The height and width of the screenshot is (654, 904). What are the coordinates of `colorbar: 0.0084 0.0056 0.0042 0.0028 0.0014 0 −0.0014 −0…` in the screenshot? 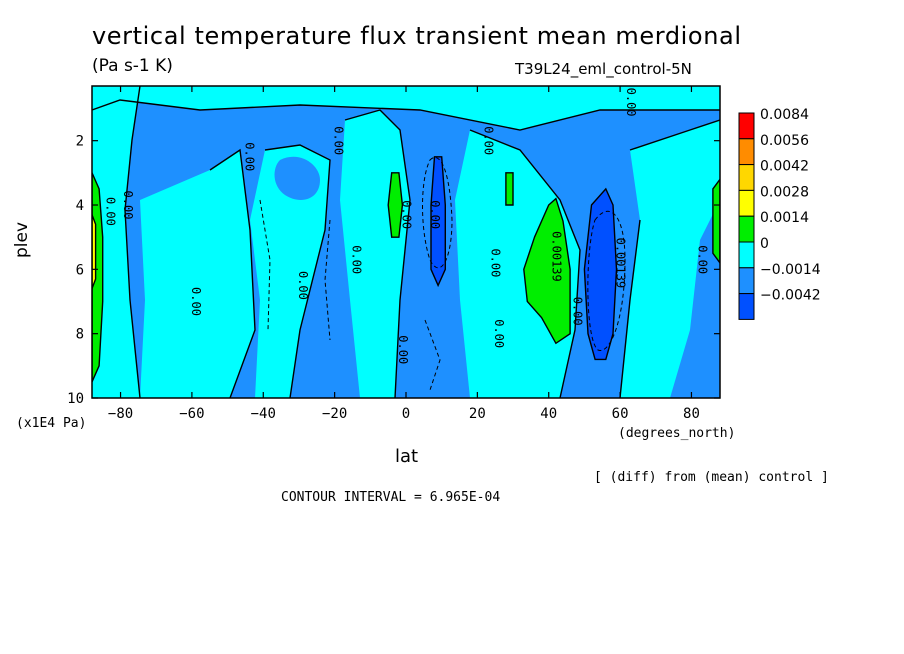 It's located at (779, 213).